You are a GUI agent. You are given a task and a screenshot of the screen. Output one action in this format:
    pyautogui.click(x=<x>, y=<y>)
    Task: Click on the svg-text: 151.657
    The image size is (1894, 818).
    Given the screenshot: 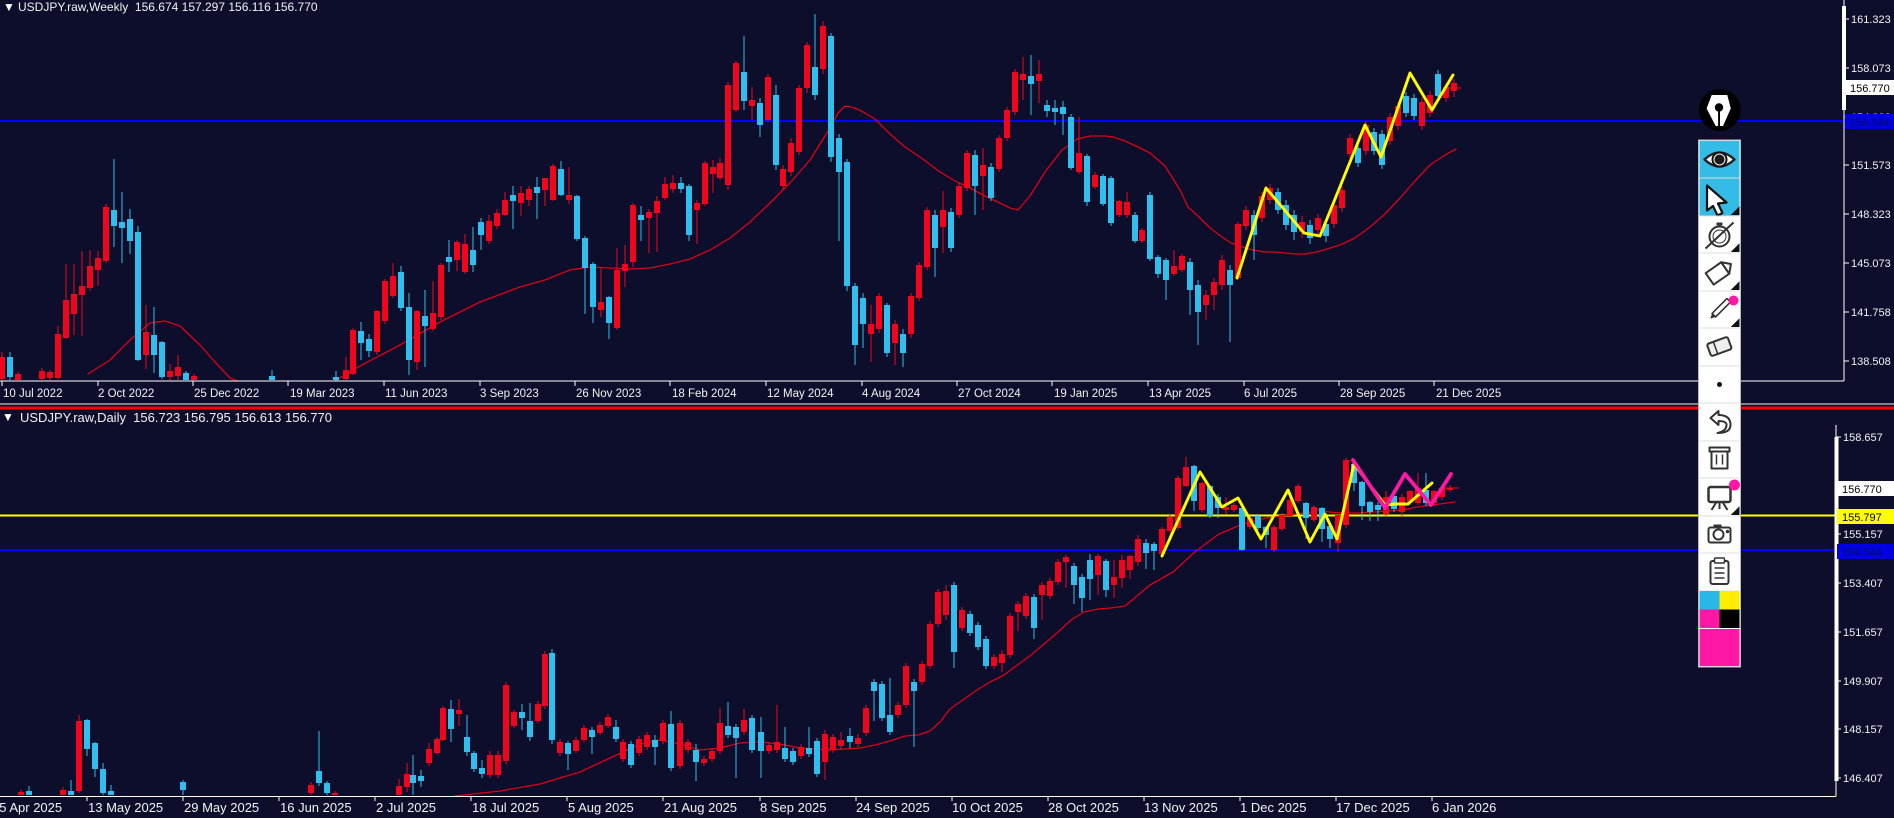 What is the action you would take?
    pyautogui.click(x=1863, y=633)
    